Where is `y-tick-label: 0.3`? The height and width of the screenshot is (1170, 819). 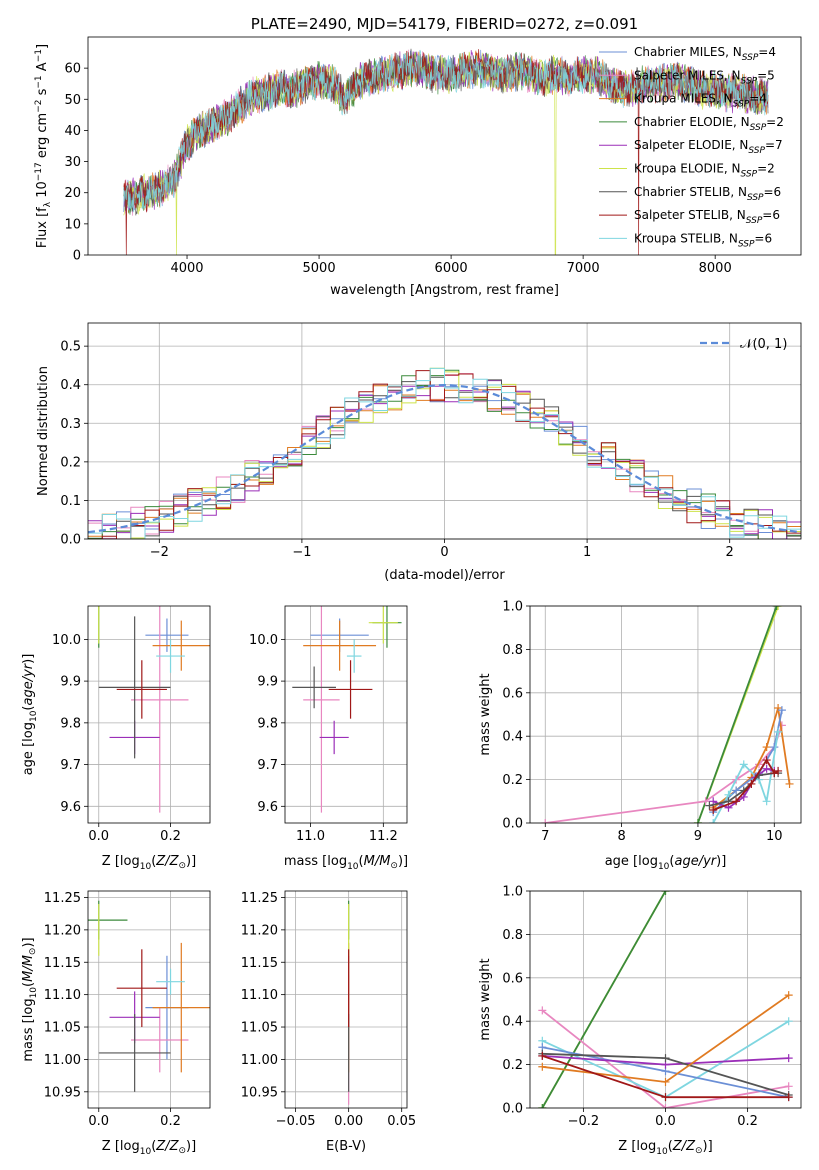 y-tick-label: 0.3 is located at coordinates (70, 424).